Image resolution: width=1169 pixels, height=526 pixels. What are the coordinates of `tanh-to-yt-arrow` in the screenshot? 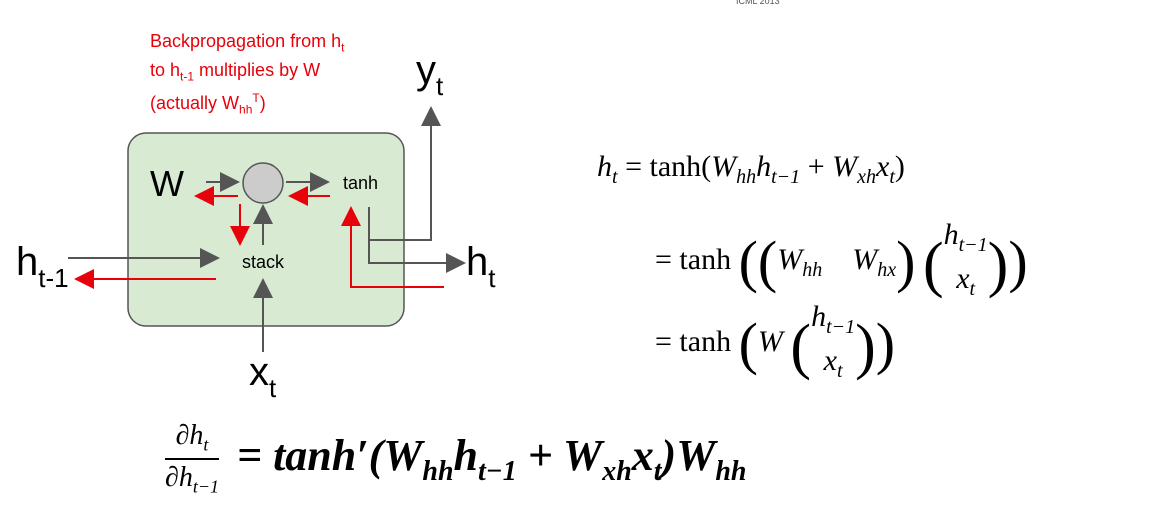 It's located at (405, 173).